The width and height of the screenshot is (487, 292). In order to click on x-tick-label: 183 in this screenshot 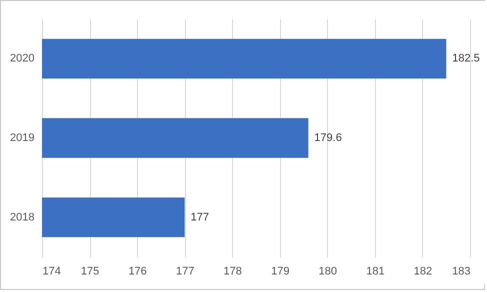, I will do `click(461, 272)`.